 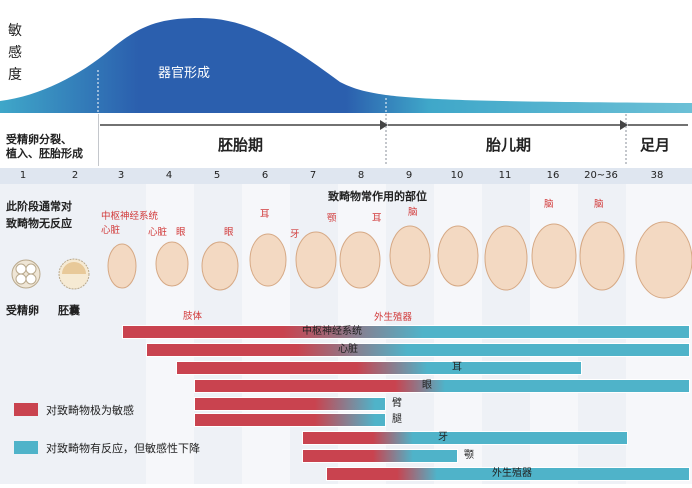 I want to click on week-label: 16, so click(x=553, y=175).